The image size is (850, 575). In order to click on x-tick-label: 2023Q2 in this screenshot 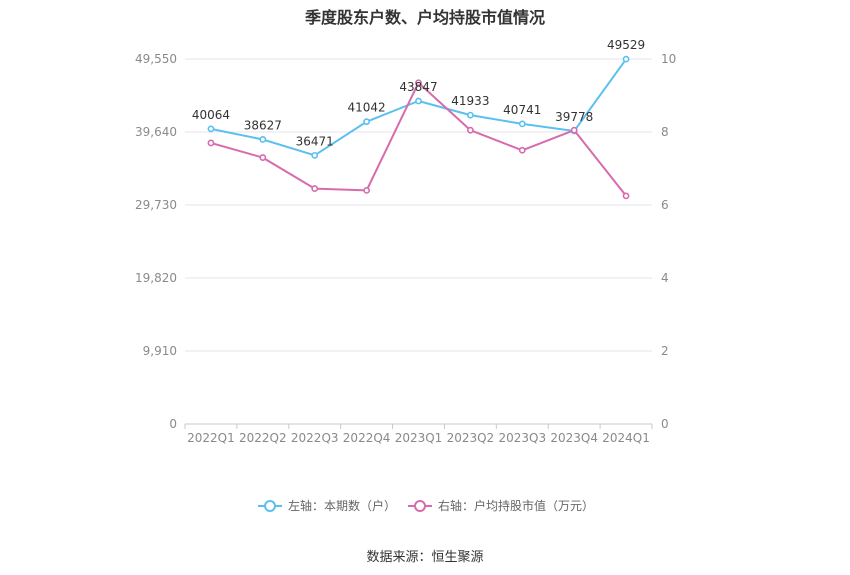, I will do `click(471, 438)`.